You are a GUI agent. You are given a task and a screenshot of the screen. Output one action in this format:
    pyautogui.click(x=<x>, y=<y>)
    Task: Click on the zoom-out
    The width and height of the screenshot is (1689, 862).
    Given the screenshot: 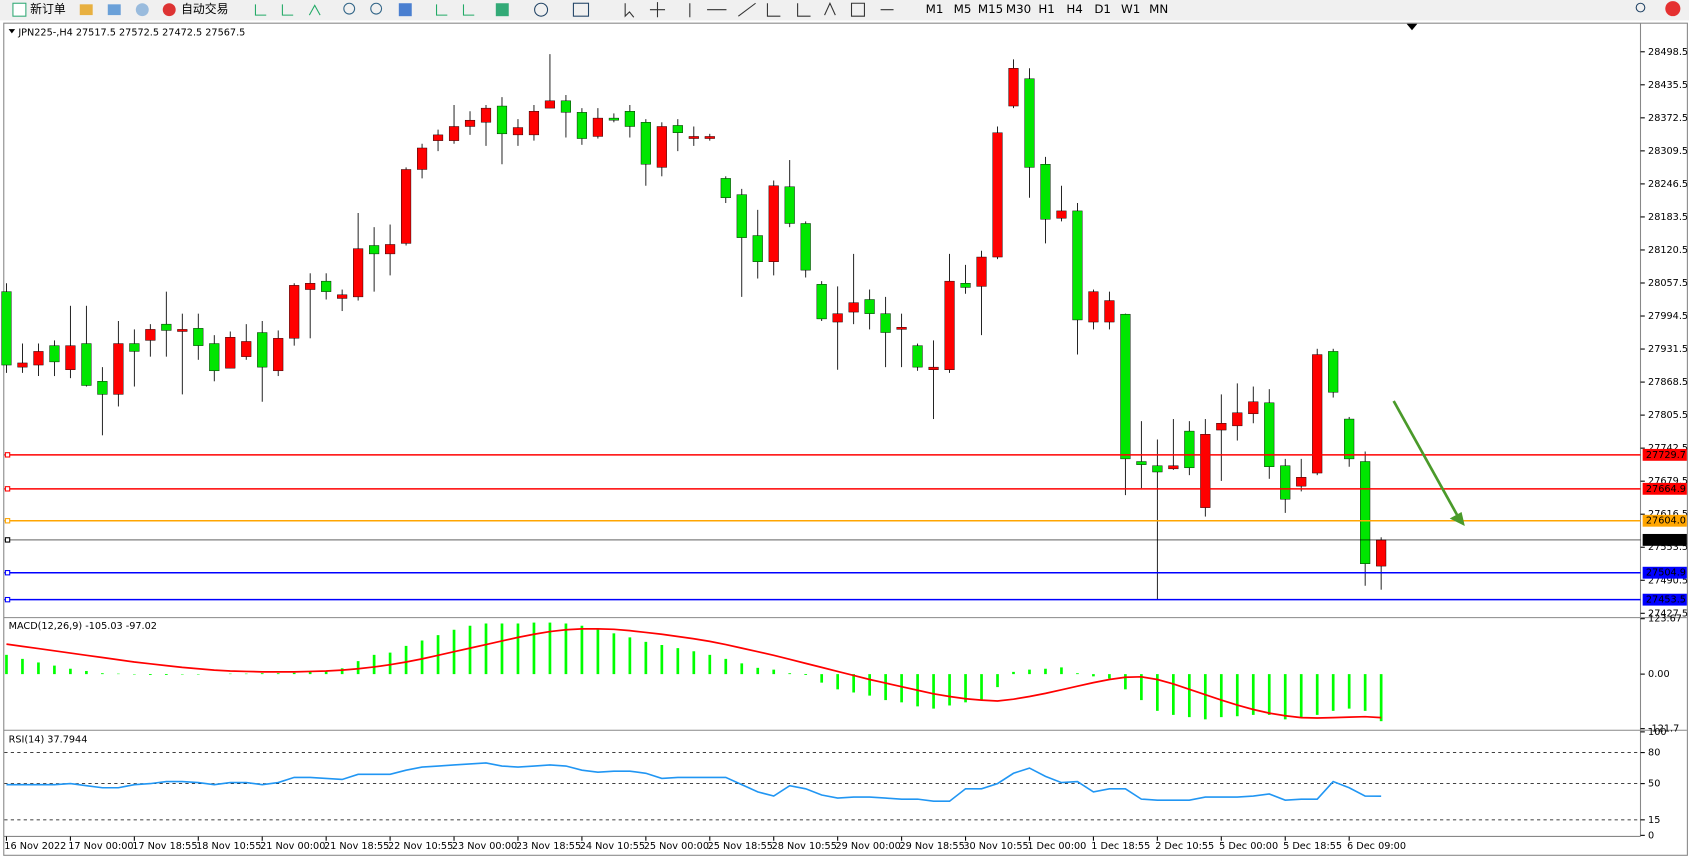 What is the action you would take?
    pyautogui.click(x=376, y=8)
    